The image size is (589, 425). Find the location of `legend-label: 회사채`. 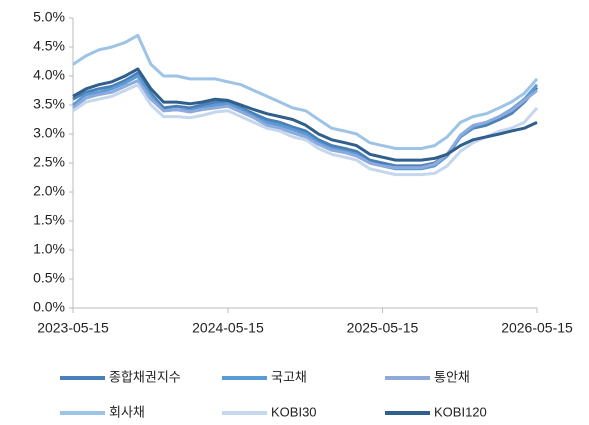

legend-label: 회사채 is located at coordinates (127, 411).